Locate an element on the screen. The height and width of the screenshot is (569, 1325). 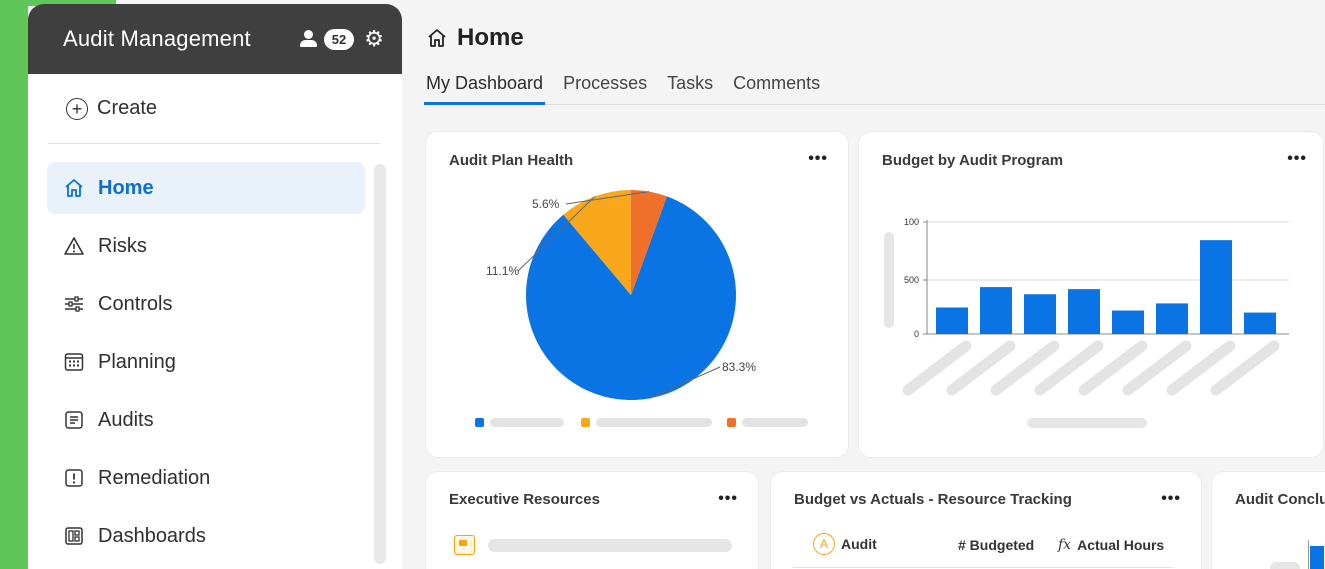
formula-icon: fx is located at coordinates (1065, 545).